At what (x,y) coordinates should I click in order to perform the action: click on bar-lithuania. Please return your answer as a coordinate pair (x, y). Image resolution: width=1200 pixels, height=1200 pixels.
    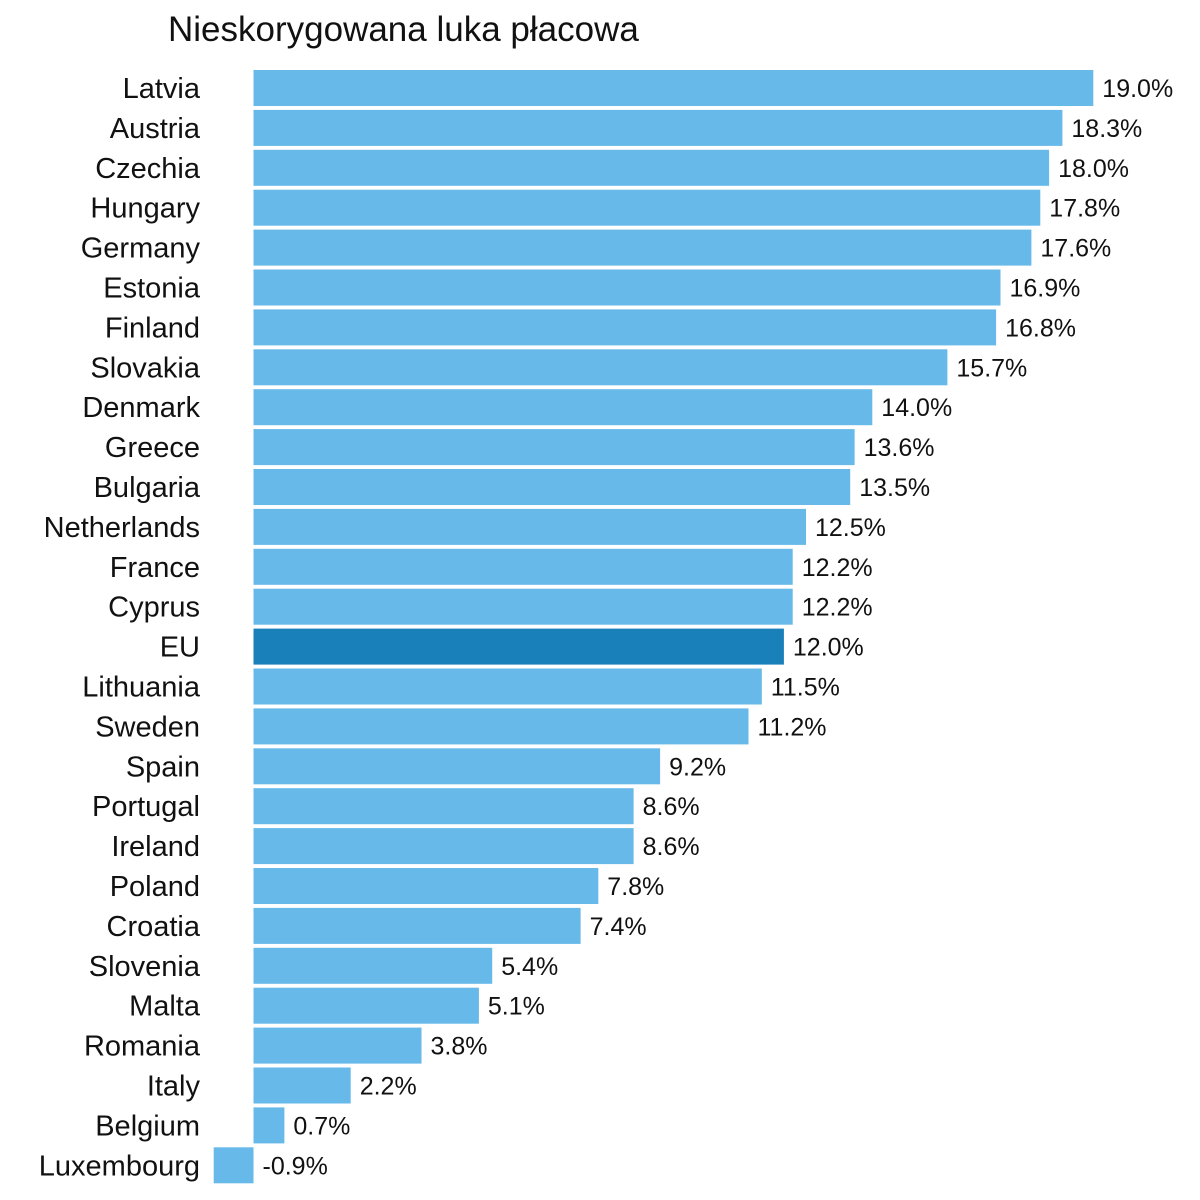
    Looking at the image, I should click on (507, 686).